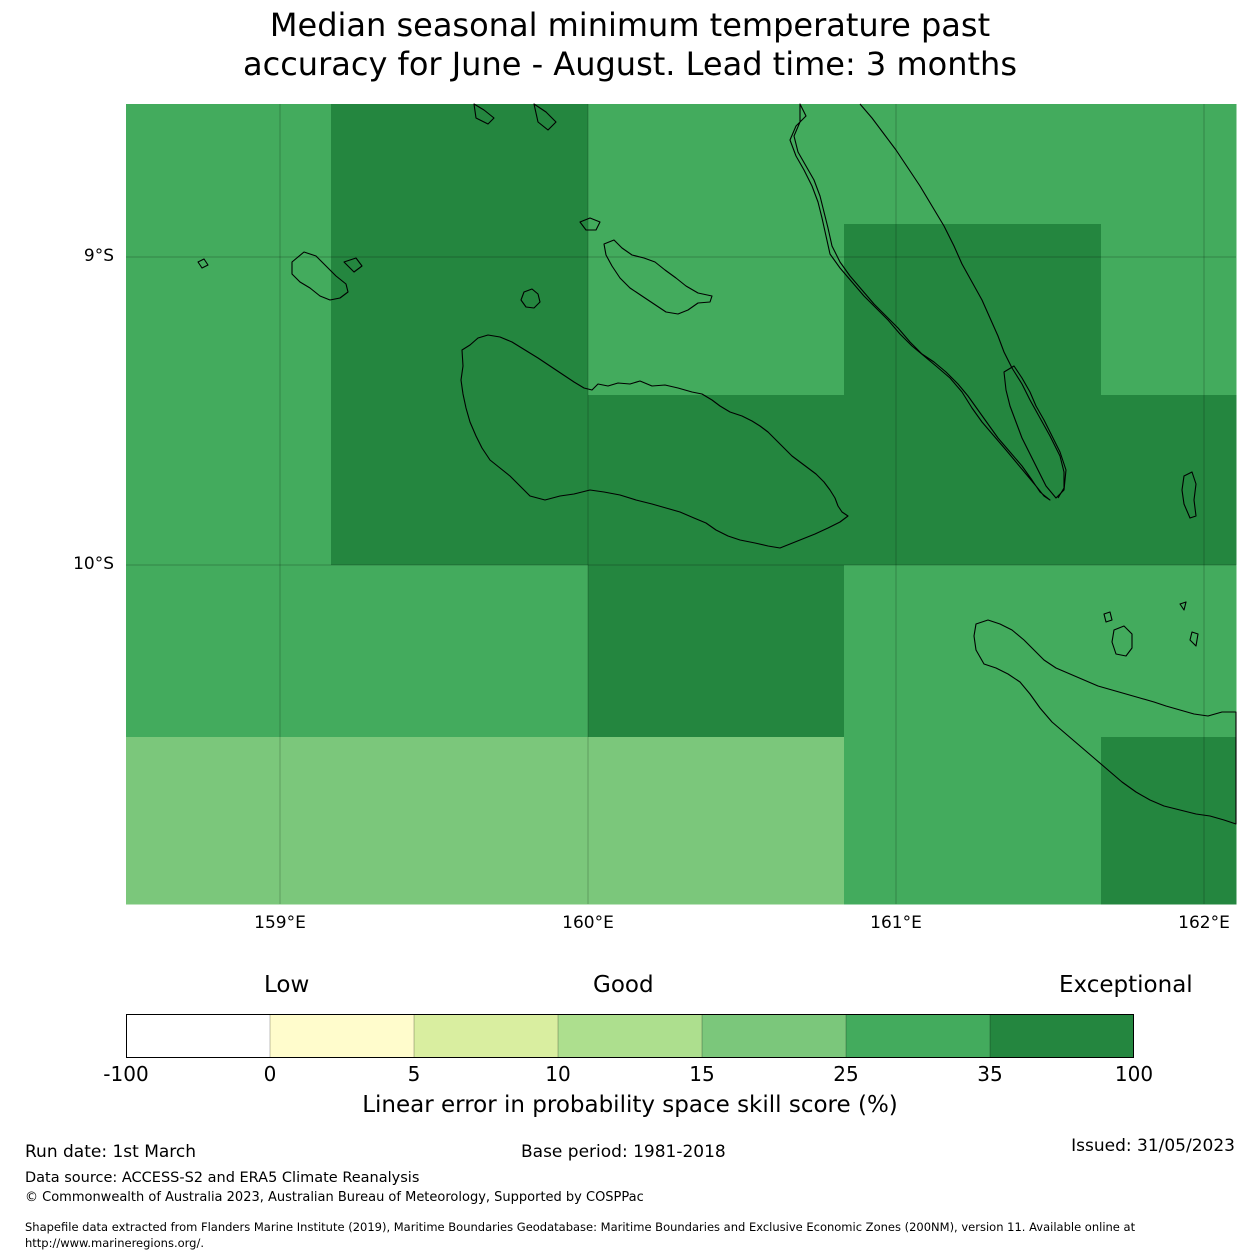 The width and height of the screenshot is (1260, 1260). Describe the element at coordinates (658, 277) in the screenshot. I see `coastline-florida-islands` at that location.